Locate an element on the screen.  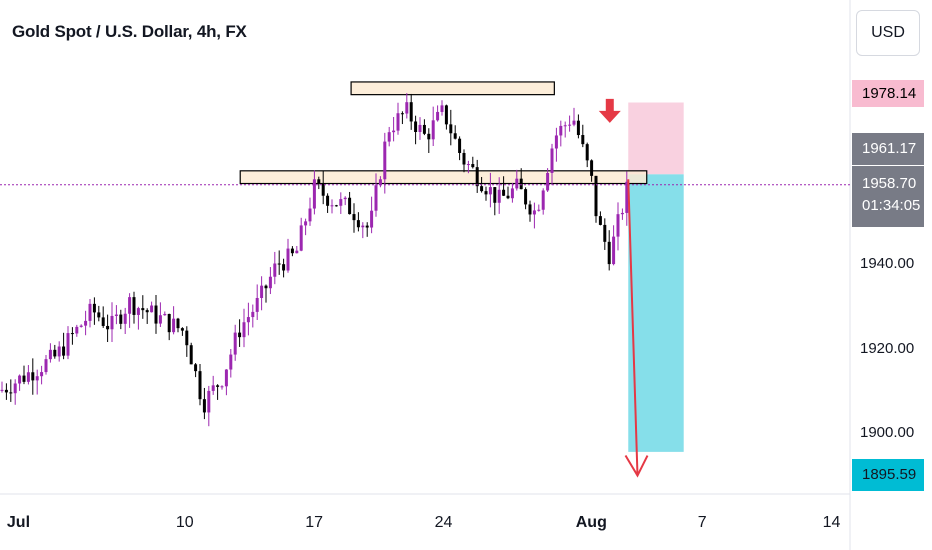
target-bottom-price-tag: 1895.59 is located at coordinates (888, 475).